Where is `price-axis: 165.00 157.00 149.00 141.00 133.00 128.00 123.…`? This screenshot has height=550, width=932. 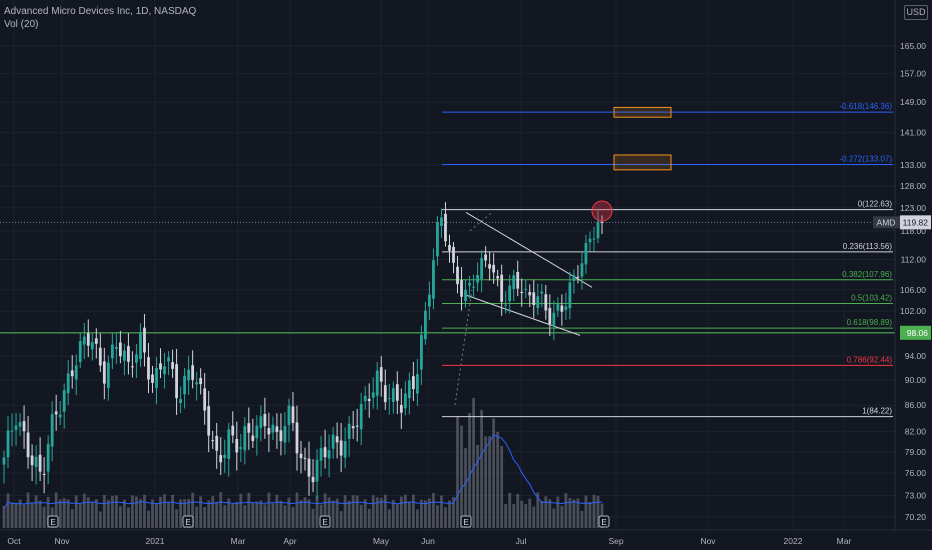 price-axis: 165.00 157.00 149.00 141.00 133.00 128.00 123.… is located at coordinates (902, 265).